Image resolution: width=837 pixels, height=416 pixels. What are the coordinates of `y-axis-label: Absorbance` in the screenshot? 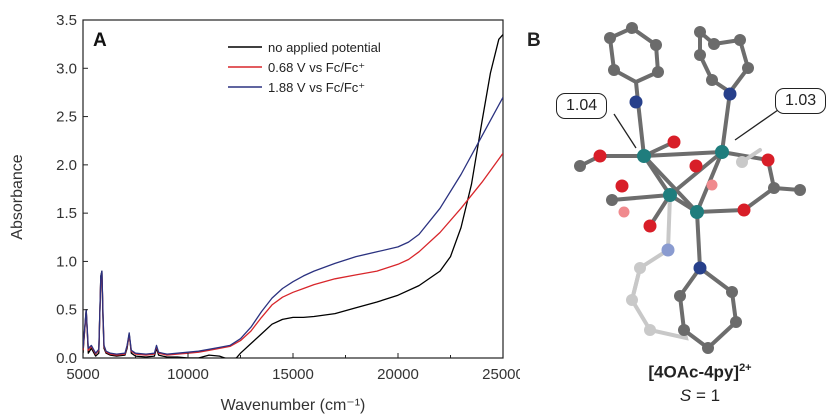 It's located at (17, 196).